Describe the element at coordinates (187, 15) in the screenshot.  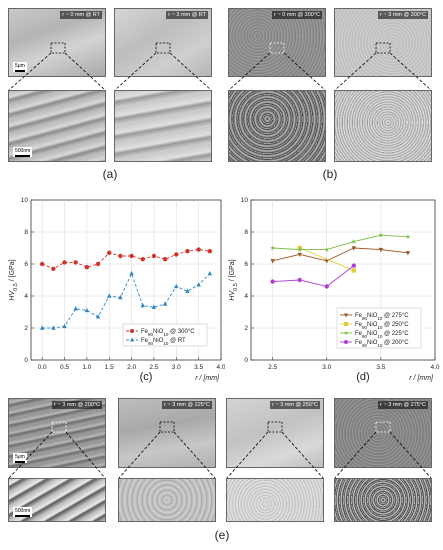
I see `micrograph-label: r ~ 3 mm @ RT` at that location.